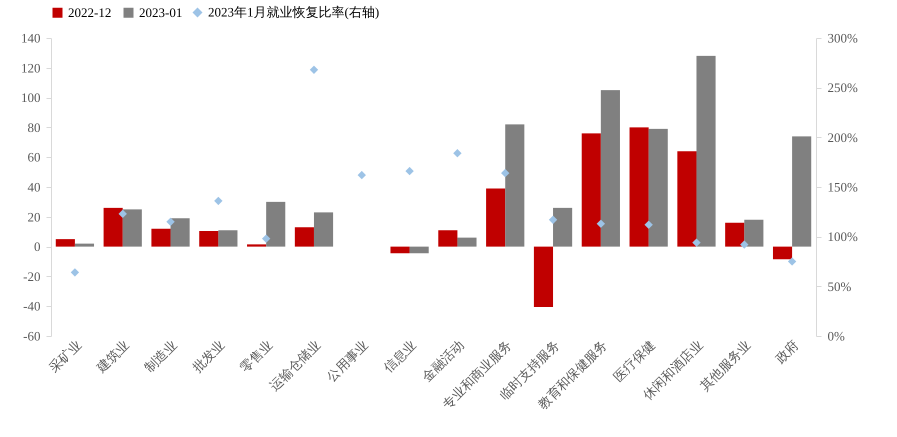 This screenshot has height=437, width=897. I want to click on y2-tick-label: 250%, so click(843, 88).